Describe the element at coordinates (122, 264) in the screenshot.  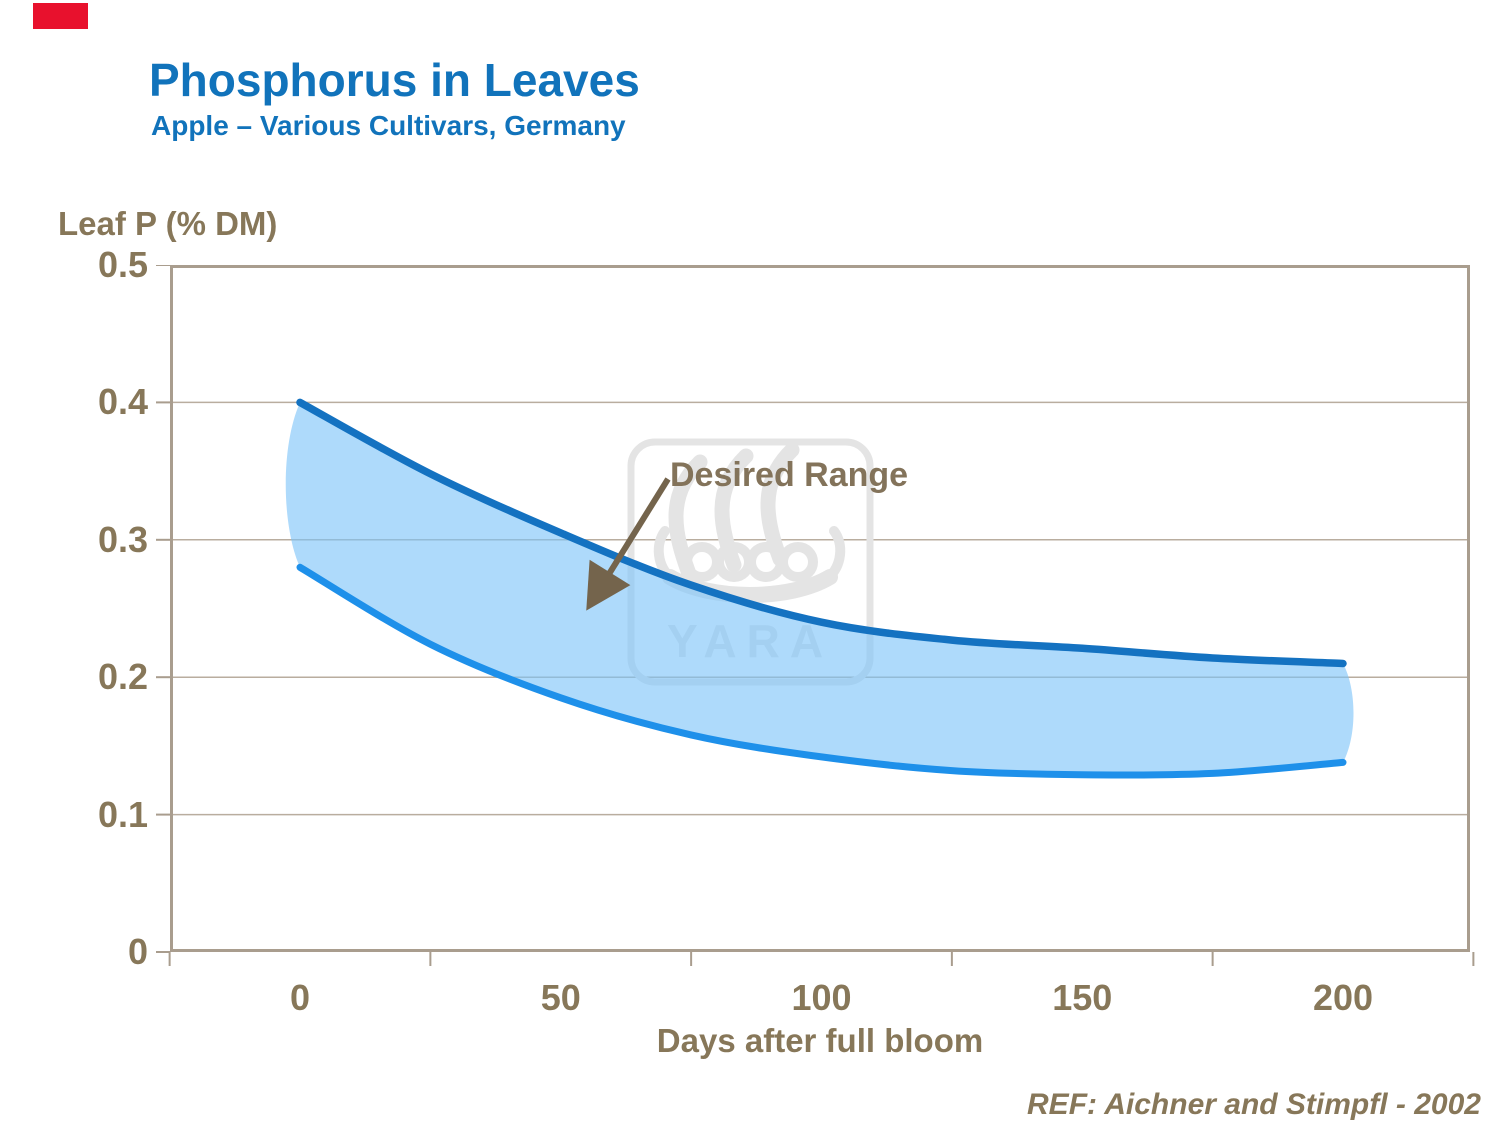
I see `y-tick-label: 0.5` at that location.